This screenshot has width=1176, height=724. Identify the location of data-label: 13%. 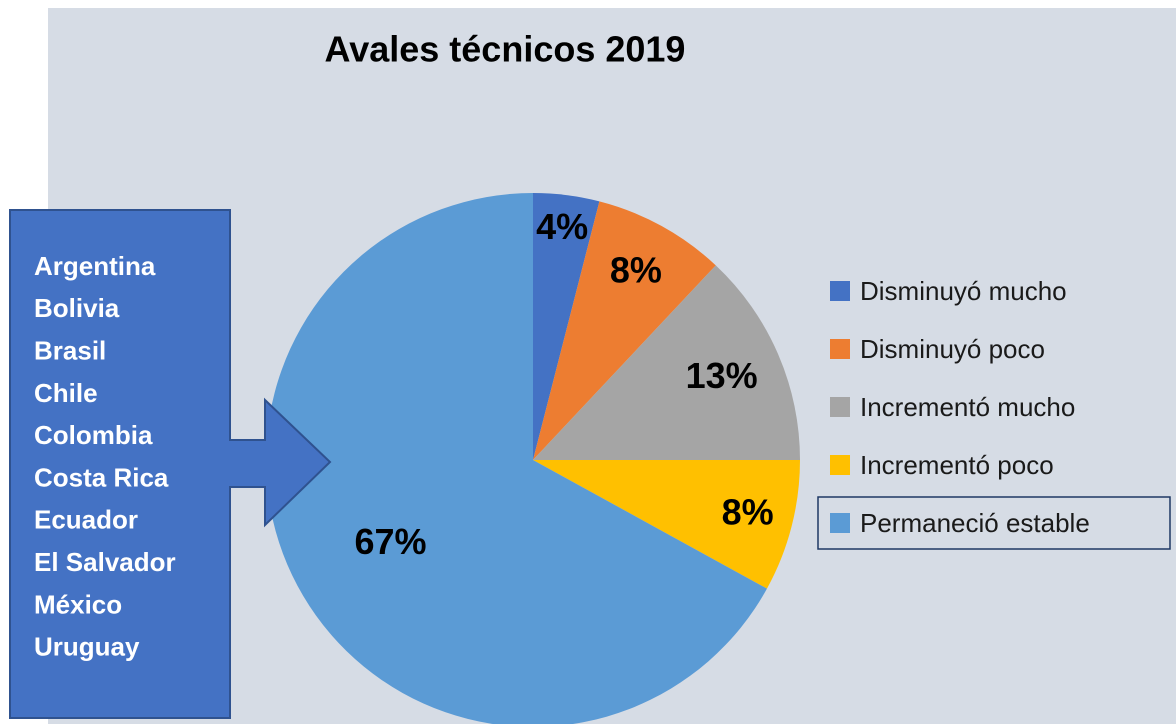
(722, 375).